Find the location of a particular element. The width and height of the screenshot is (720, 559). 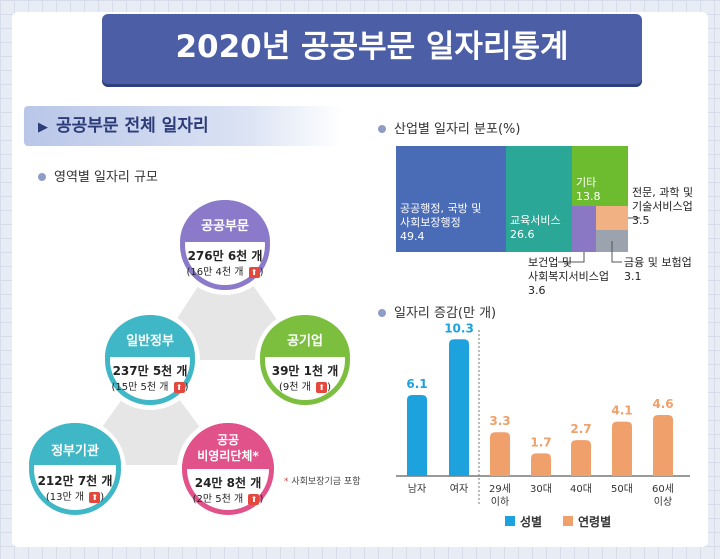

x-tick-label: 이상 is located at coordinates (663, 502).